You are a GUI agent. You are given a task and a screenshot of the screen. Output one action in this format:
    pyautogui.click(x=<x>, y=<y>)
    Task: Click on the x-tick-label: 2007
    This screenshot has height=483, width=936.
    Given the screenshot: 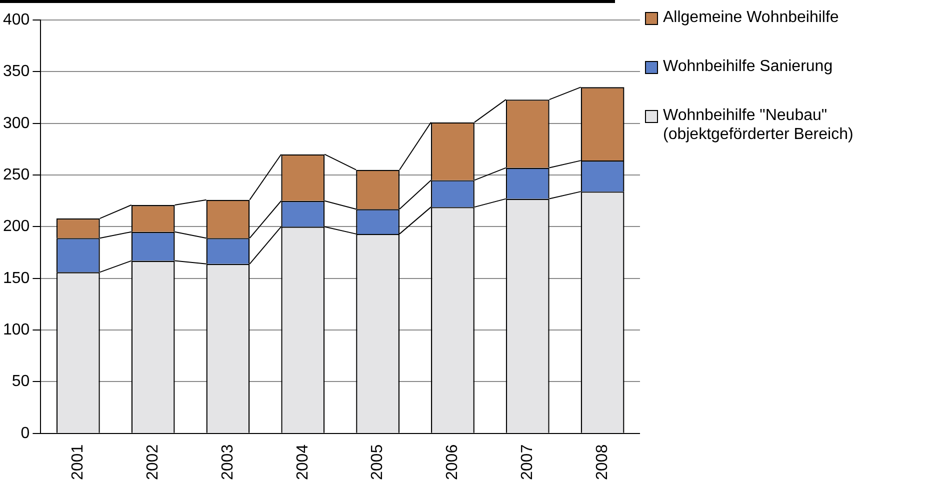 What is the action you would take?
    pyautogui.click(x=527, y=462)
    